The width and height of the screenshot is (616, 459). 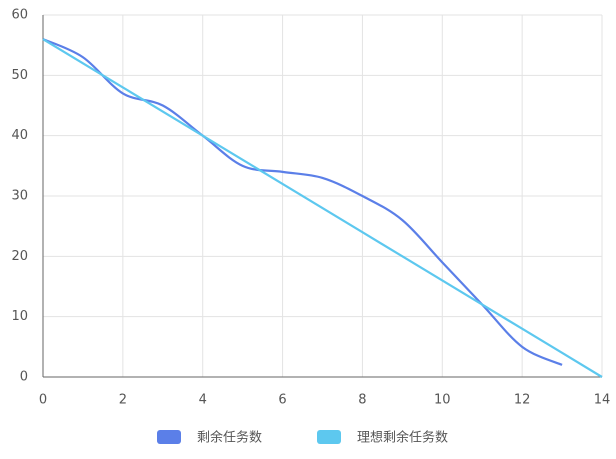 I want to click on x-tick-label: 14, so click(x=602, y=400).